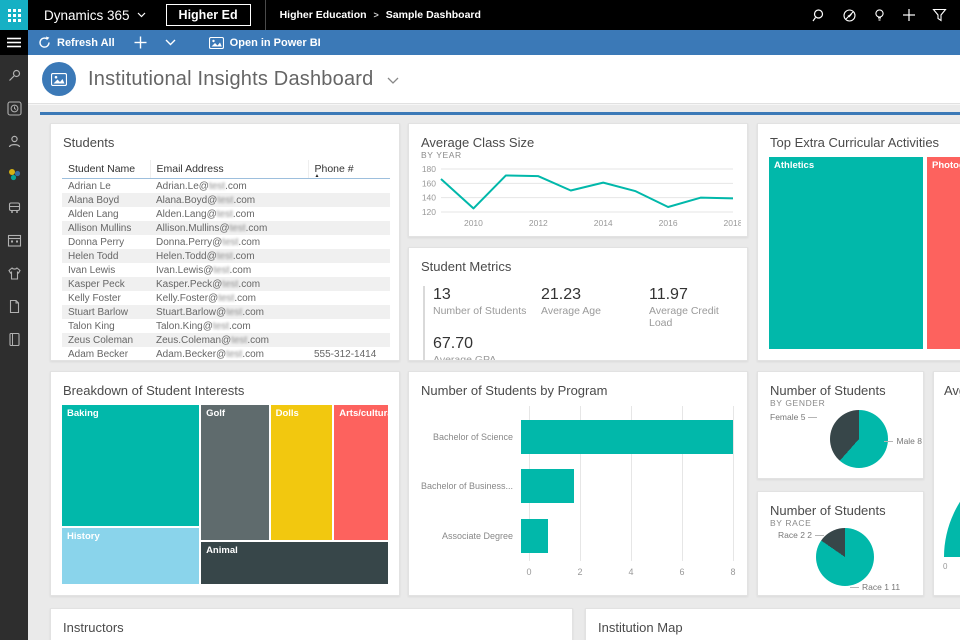 This screenshot has height=640, width=960. I want to click on tile-subtitle: BY RACE, so click(791, 523).